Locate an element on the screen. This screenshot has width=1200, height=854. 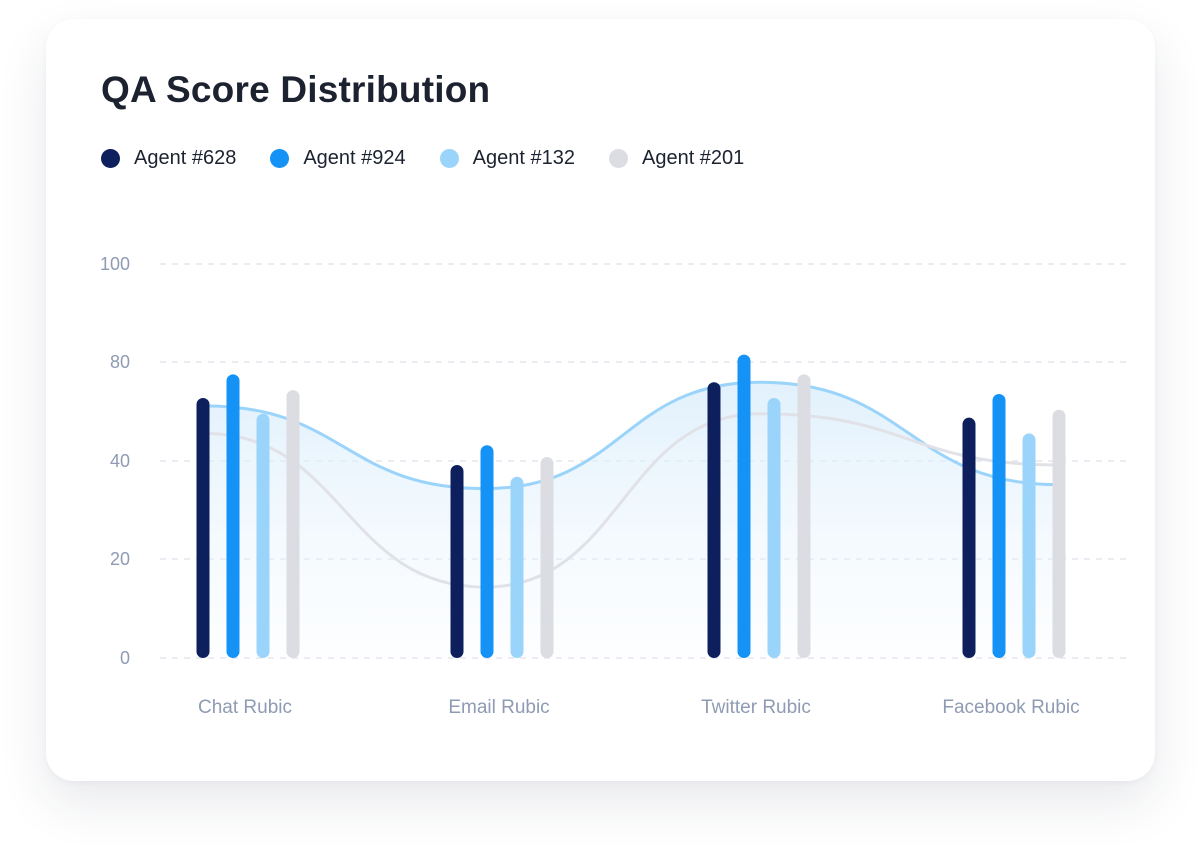
bar-agent-924-email-rubic is located at coordinates (487, 551).